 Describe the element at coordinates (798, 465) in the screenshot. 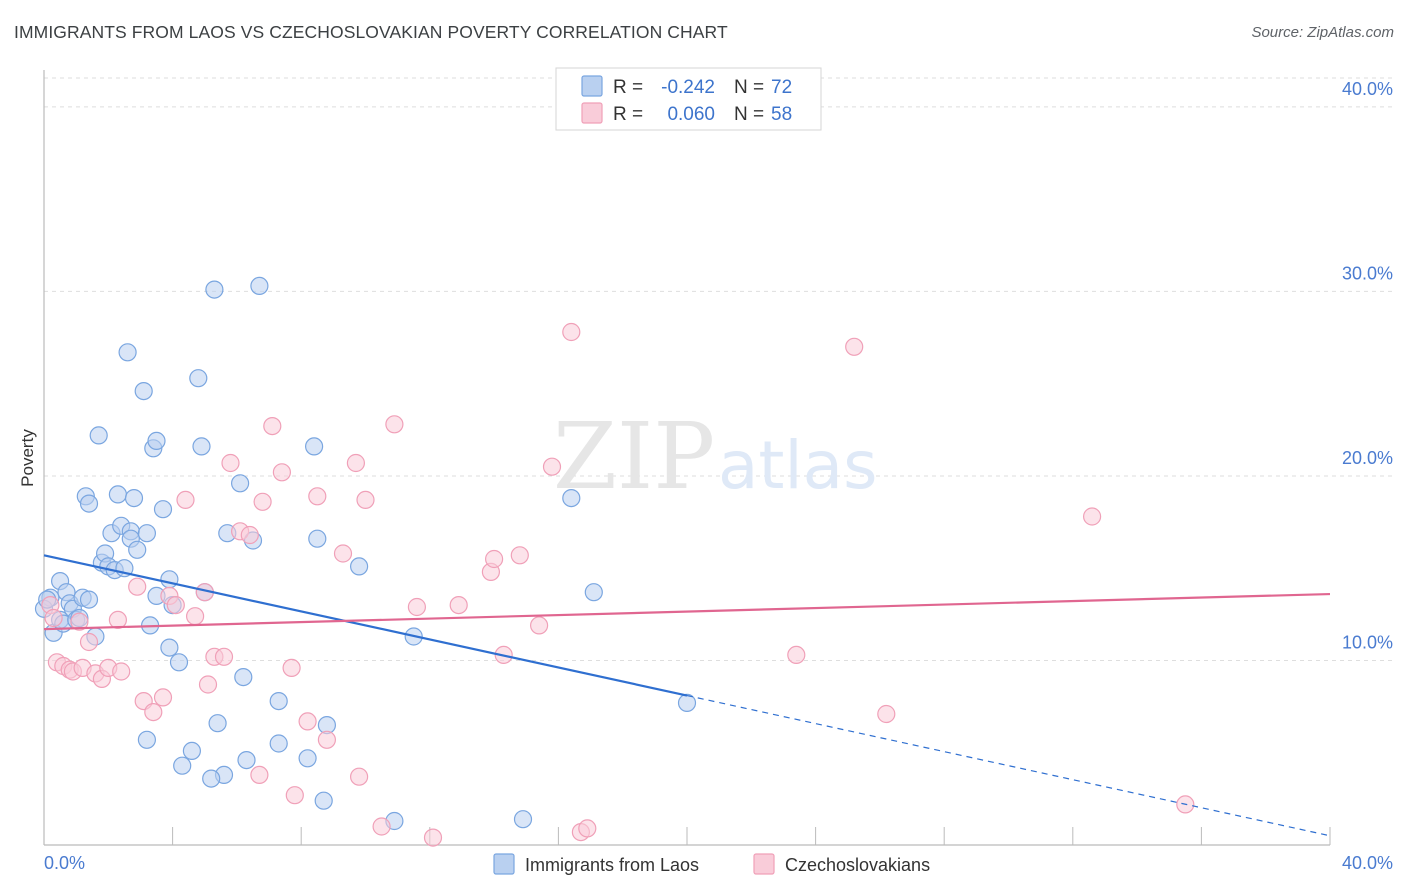

I see `watermark-atlas: atlas` at that location.